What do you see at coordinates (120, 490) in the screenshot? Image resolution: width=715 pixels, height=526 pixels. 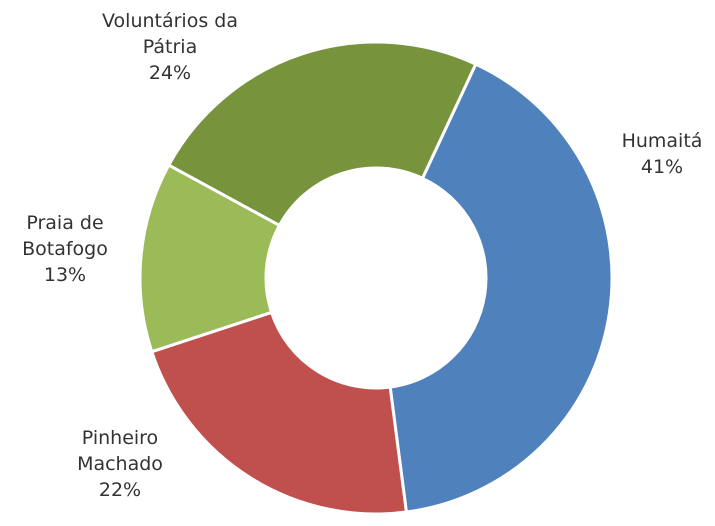 I see `value-label: 22%` at bounding box center [120, 490].